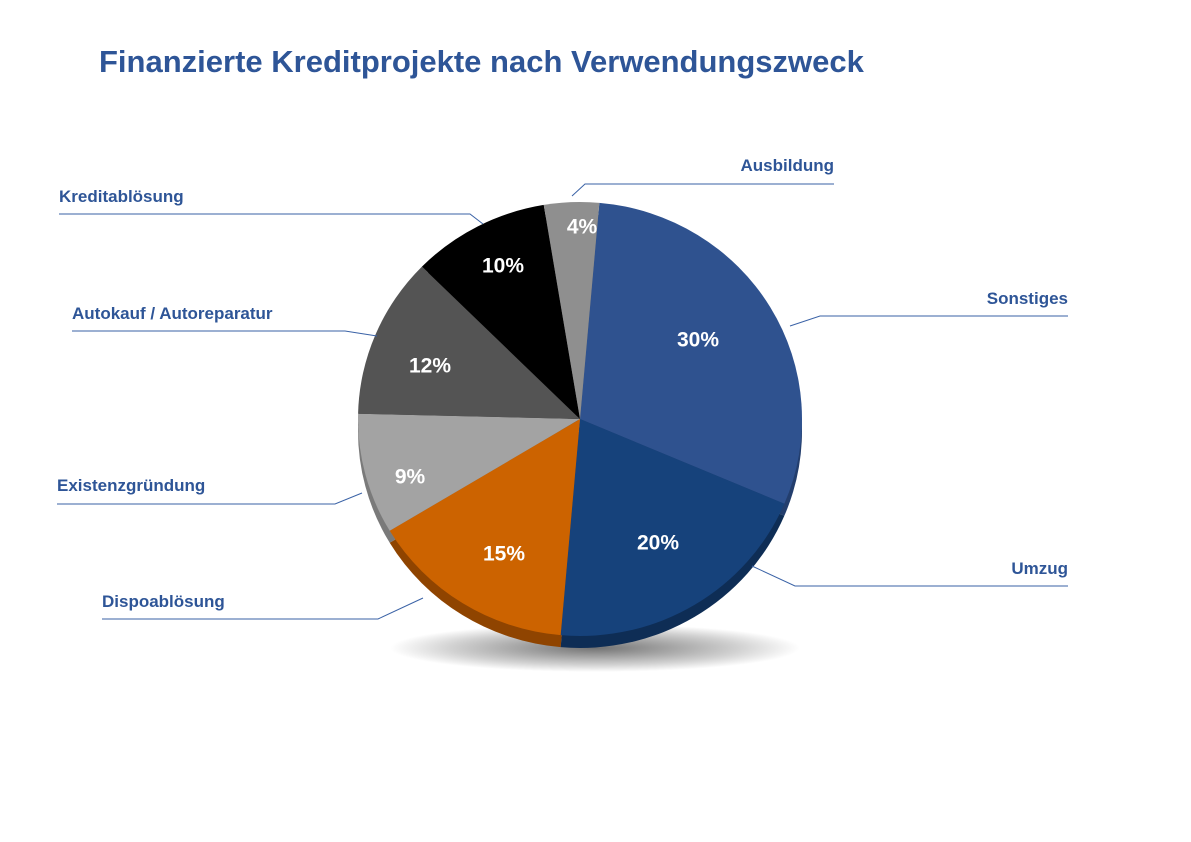 This screenshot has width=1191, height=842. What do you see at coordinates (928, 321) in the screenshot?
I see `leader-line-sonstiges` at bounding box center [928, 321].